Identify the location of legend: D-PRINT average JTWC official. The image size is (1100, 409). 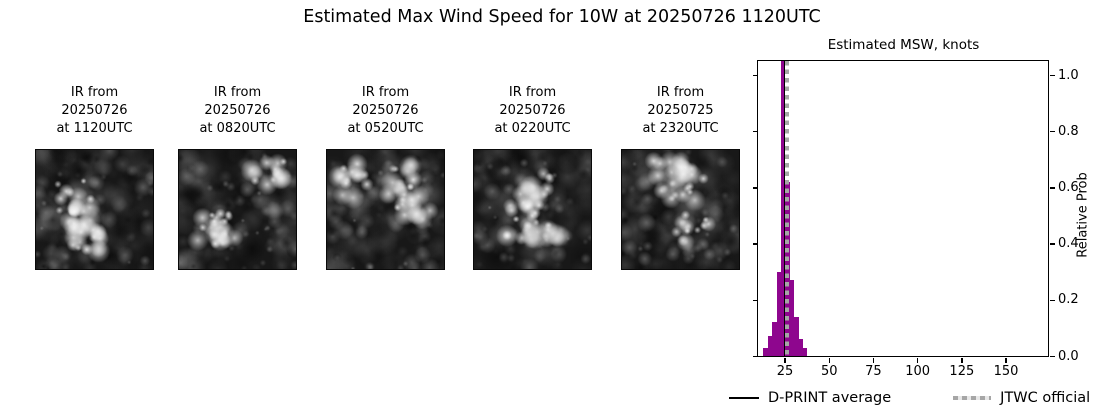
(909, 398).